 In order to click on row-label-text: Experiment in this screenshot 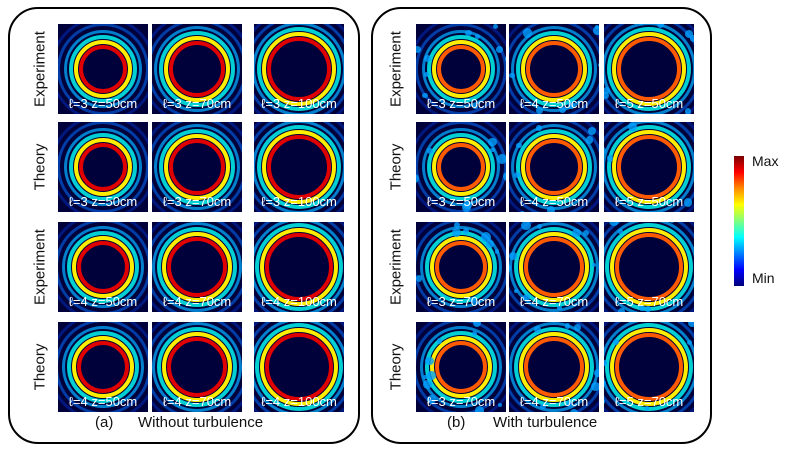, I will do `click(396, 267)`.